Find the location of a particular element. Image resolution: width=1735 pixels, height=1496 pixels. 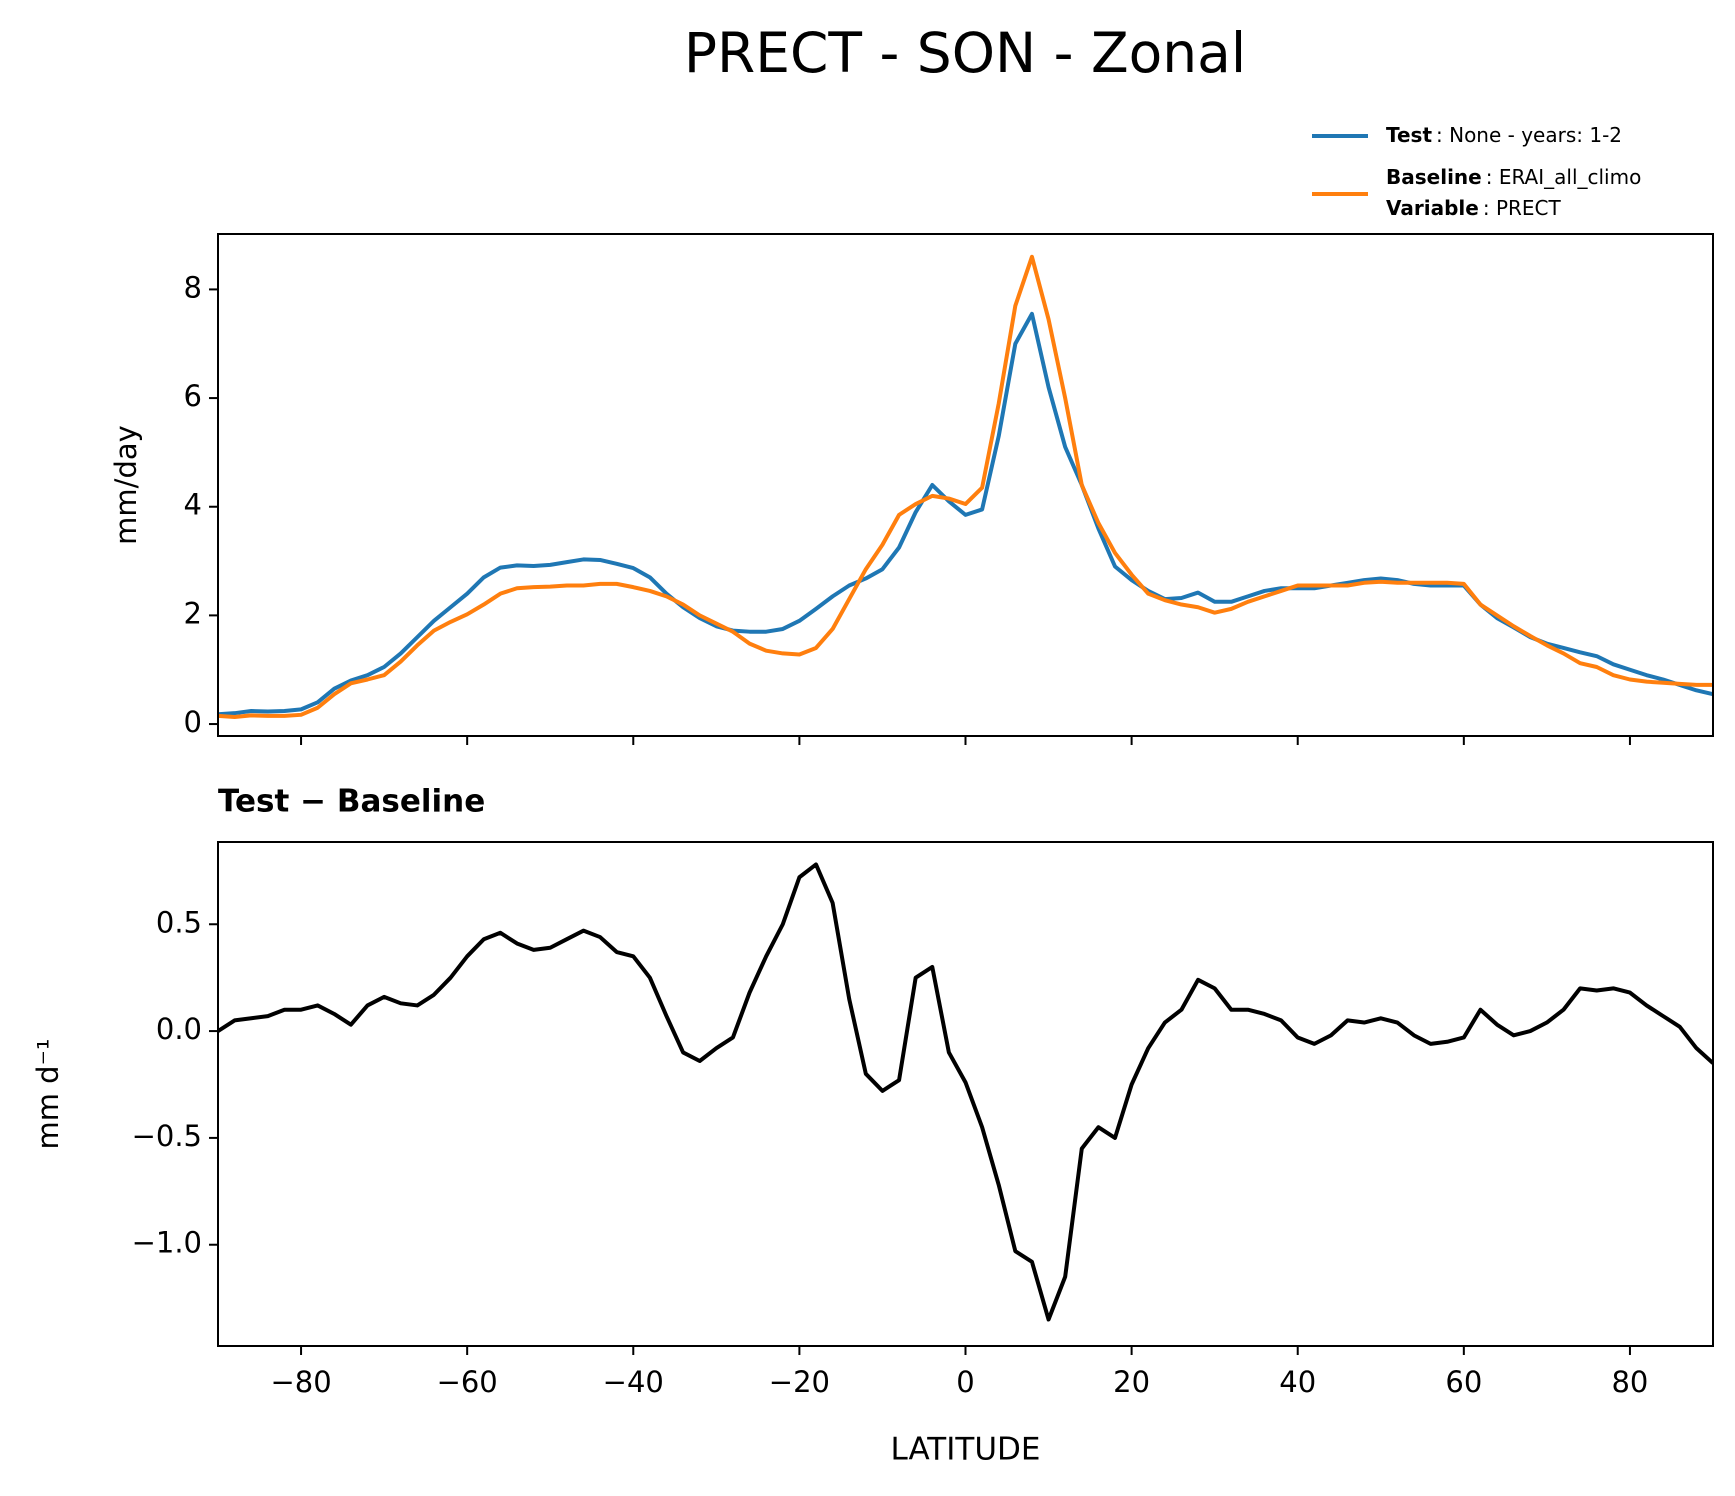

x-tick-label: −60 is located at coordinates (467, 1382).